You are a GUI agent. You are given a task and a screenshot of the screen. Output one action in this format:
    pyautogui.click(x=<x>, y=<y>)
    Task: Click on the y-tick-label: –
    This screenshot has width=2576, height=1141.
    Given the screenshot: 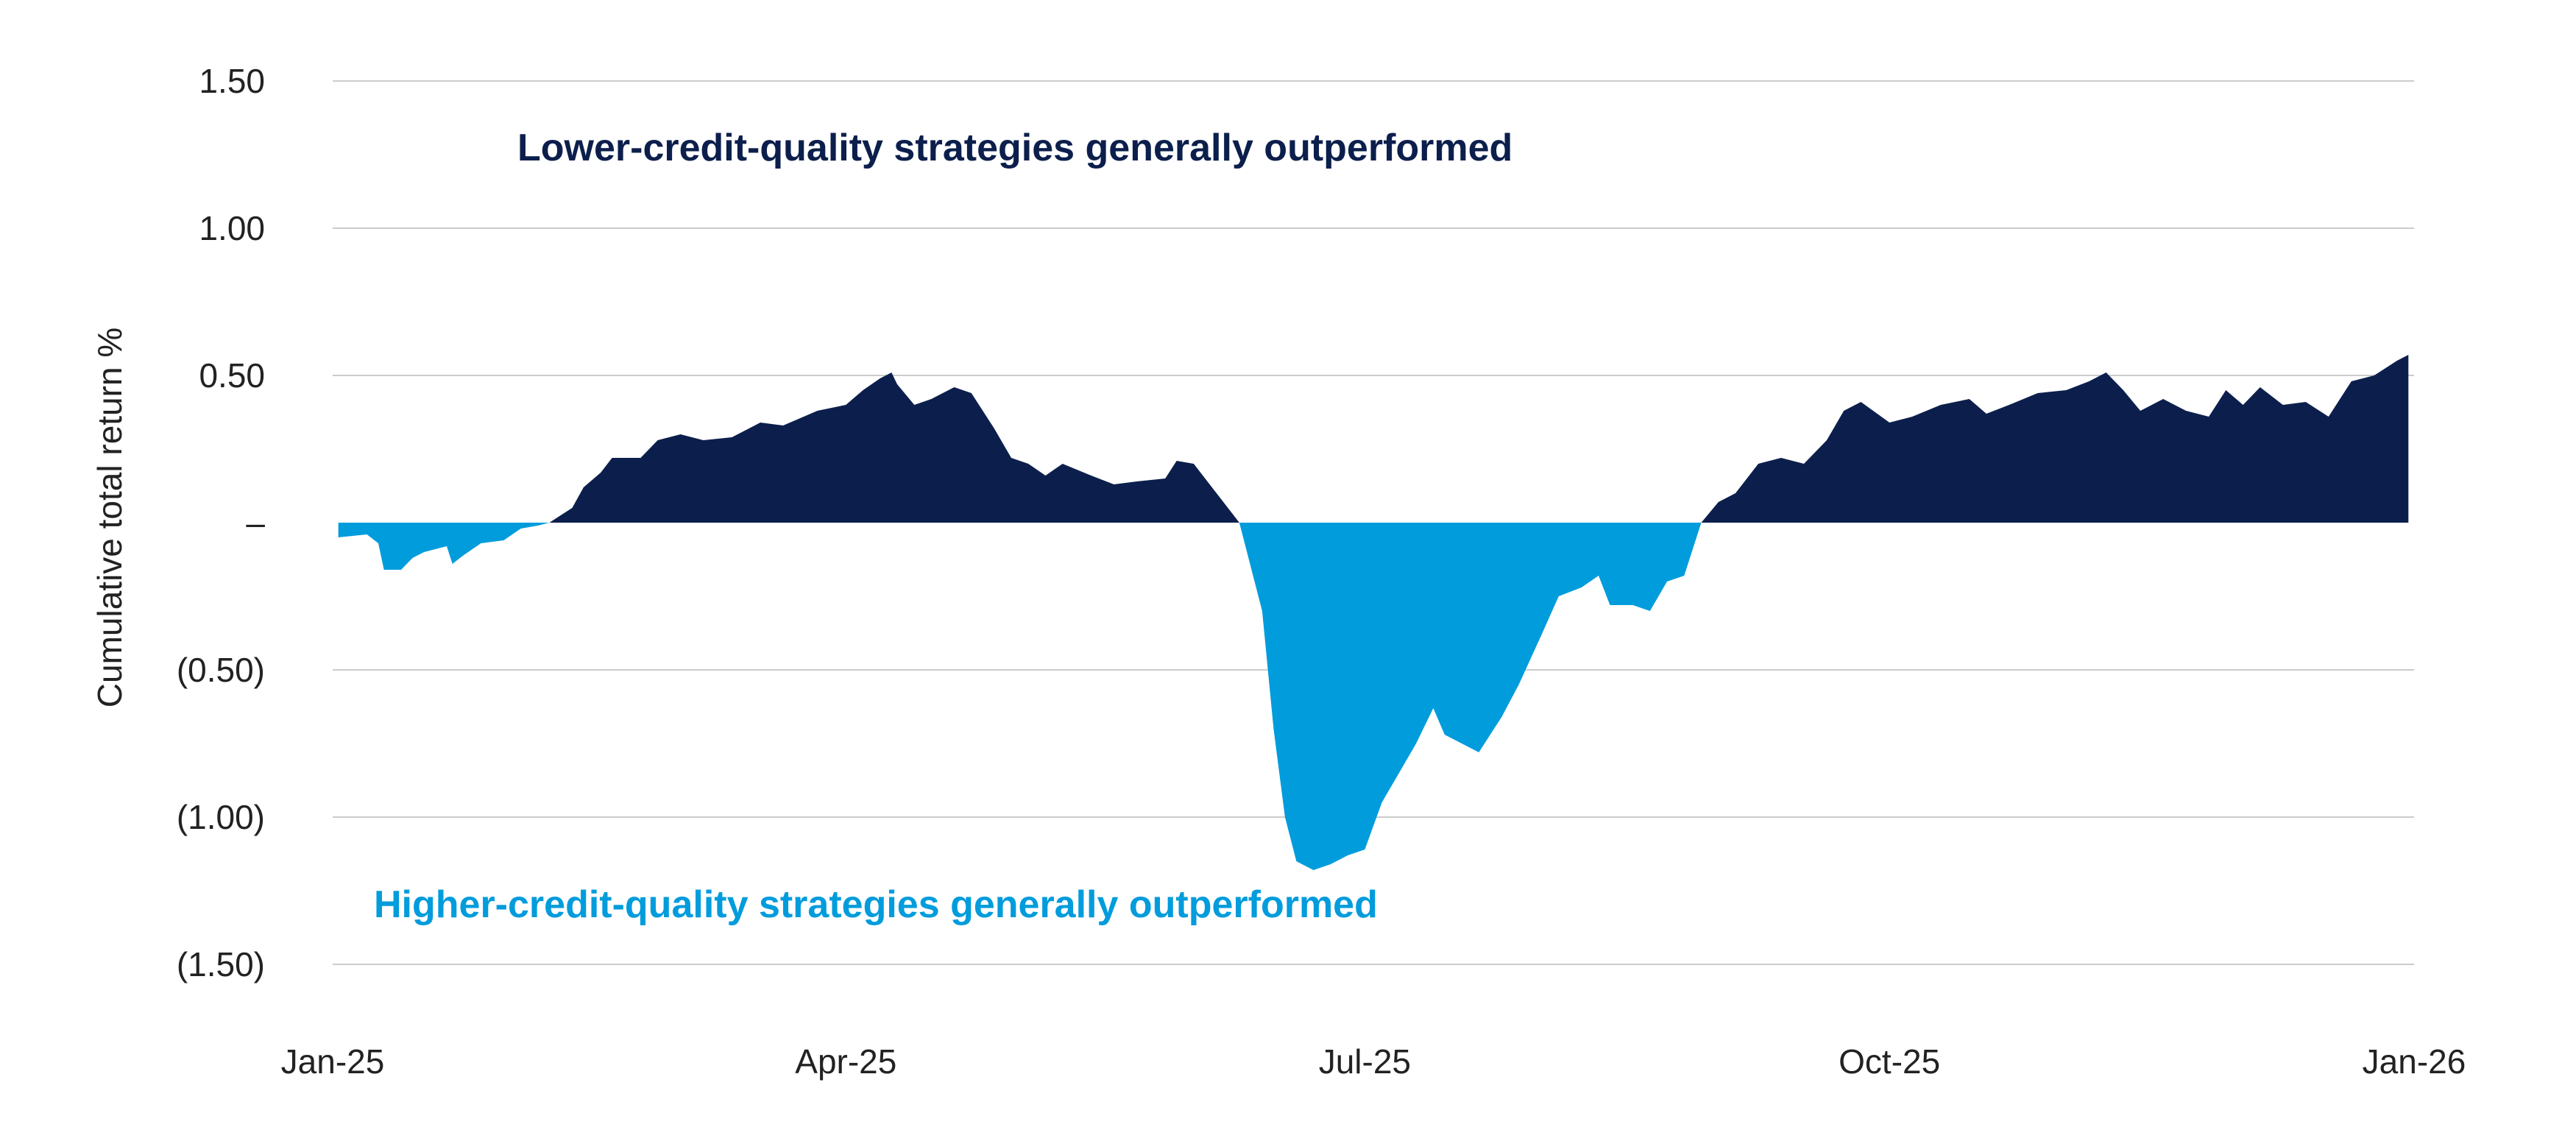 What is the action you would take?
    pyautogui.click(x=256, y=523)
    